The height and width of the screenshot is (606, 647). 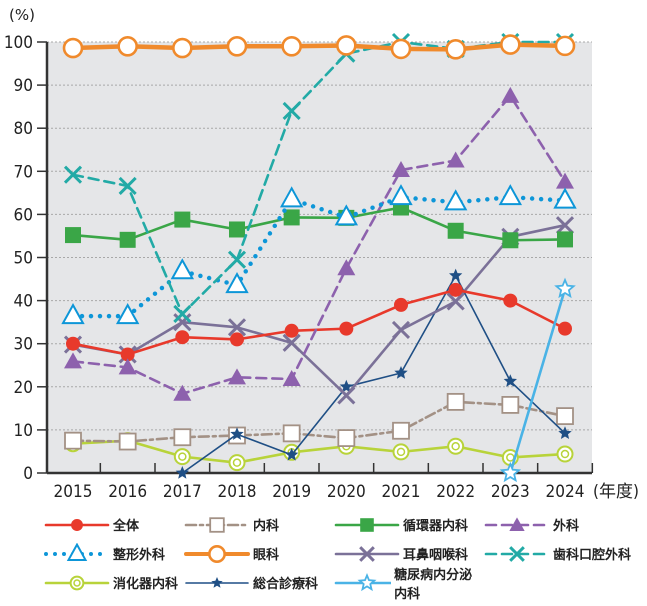 What do you see at coordinates (114, 553) in the screenshot?
I see `legend-item: 整形外科` at bounding box center [114, 553].